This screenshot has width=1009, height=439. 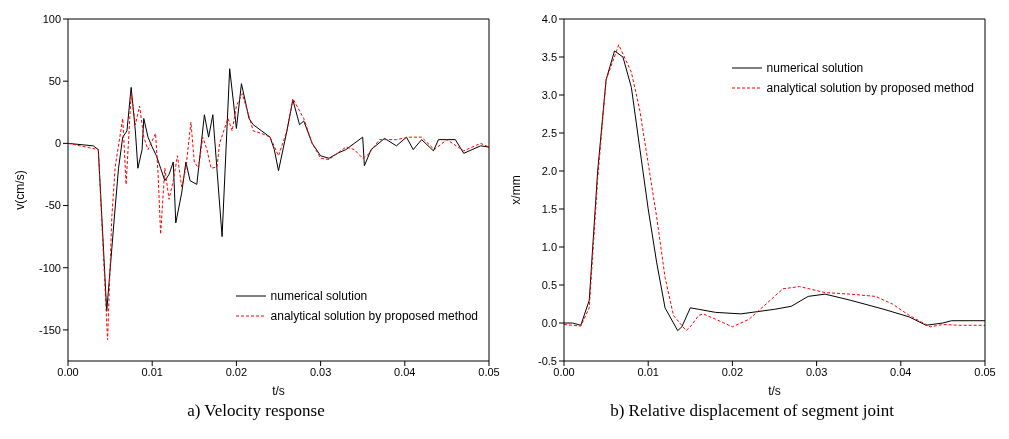 What do you see at coordinates (549, 56) in the screenshot?
I see `y-tick-label: 3.5` at bounding box center [549, 56].